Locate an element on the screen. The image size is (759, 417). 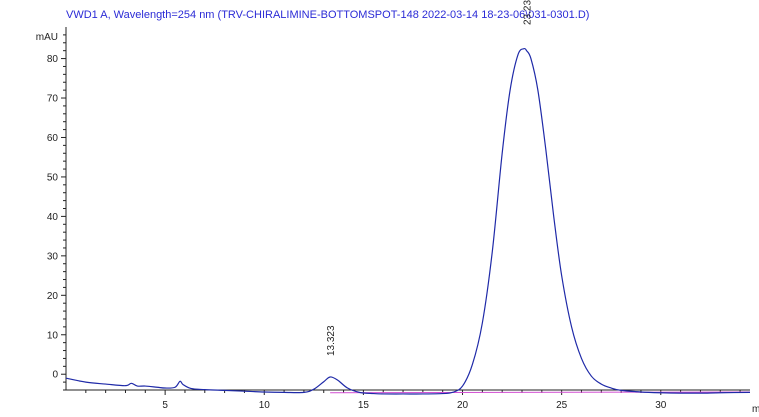
x-tick-label: 5 is located at coordinates (165, 405).